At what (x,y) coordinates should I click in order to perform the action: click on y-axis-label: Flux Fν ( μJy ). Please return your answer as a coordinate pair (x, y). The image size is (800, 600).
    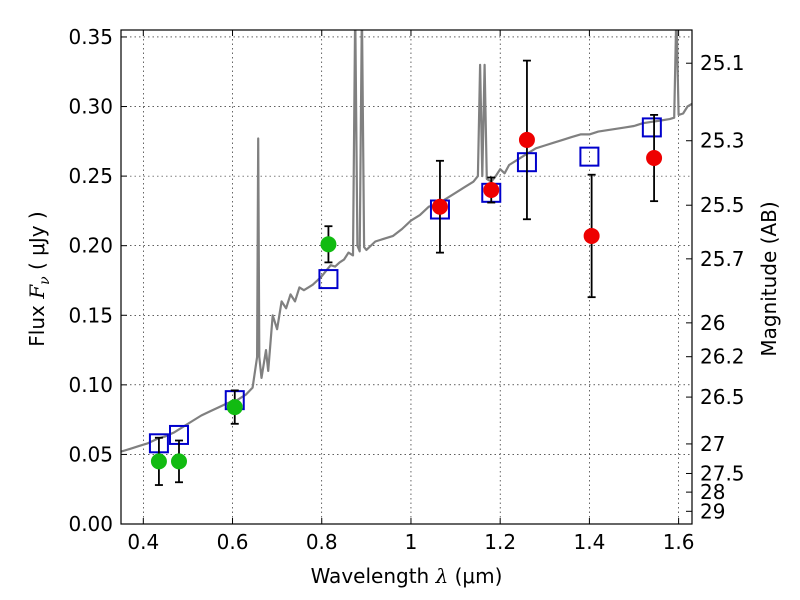
    Looking at the image, I should click on (39, 278).